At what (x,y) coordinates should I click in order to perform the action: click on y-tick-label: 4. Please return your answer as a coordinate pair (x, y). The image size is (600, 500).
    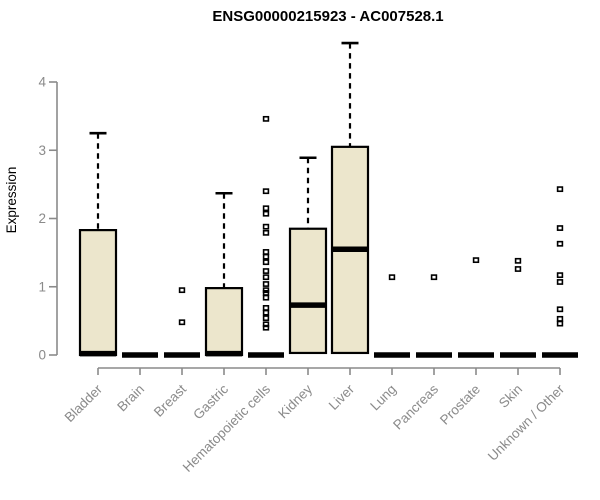
    Looking at the image, I should click on (42, 82).